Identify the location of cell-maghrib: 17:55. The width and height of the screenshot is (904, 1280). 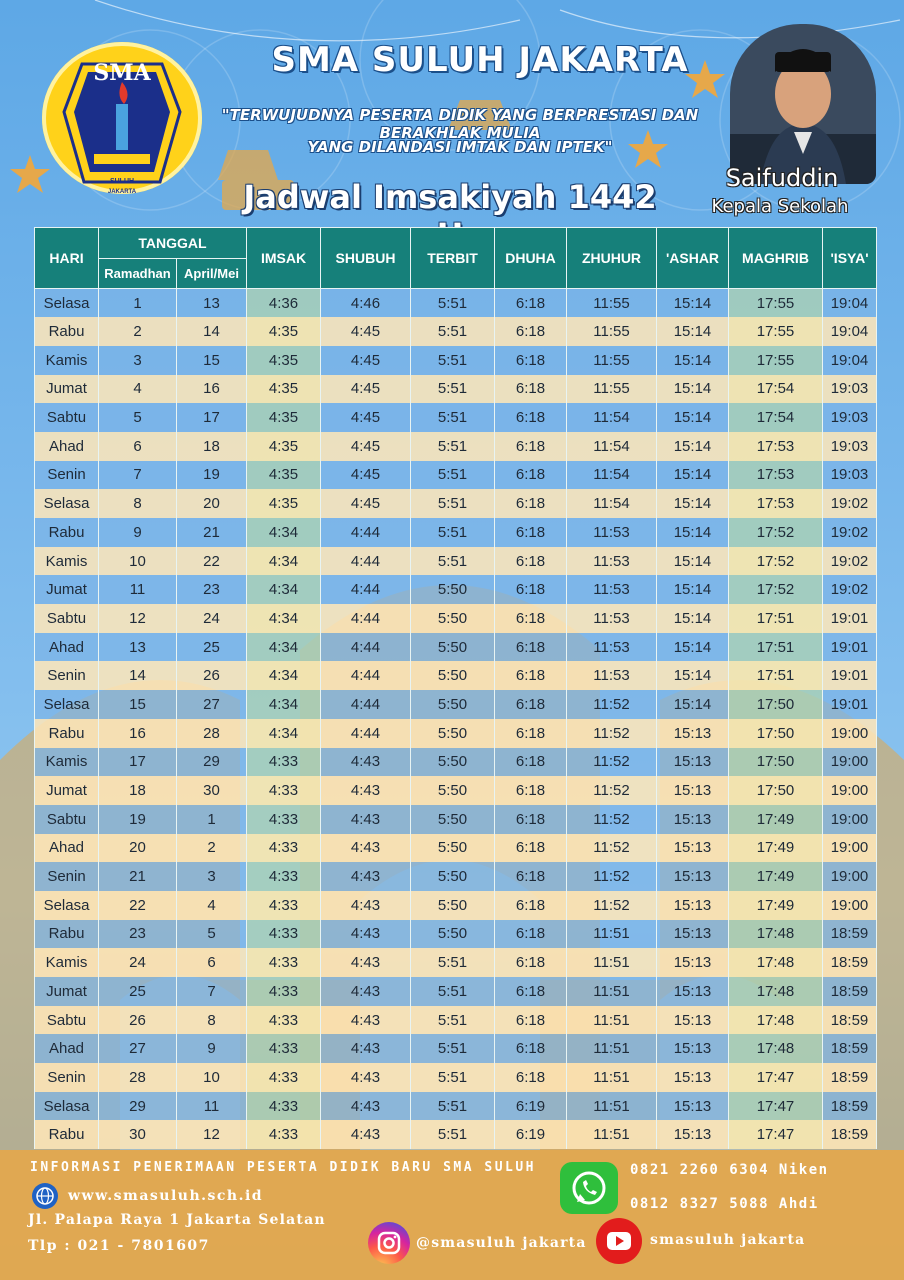
(775, 360).